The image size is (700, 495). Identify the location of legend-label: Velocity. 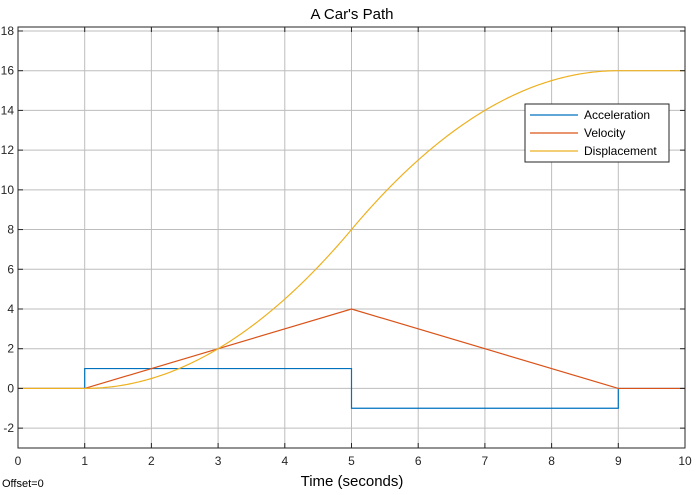
(604, 133).